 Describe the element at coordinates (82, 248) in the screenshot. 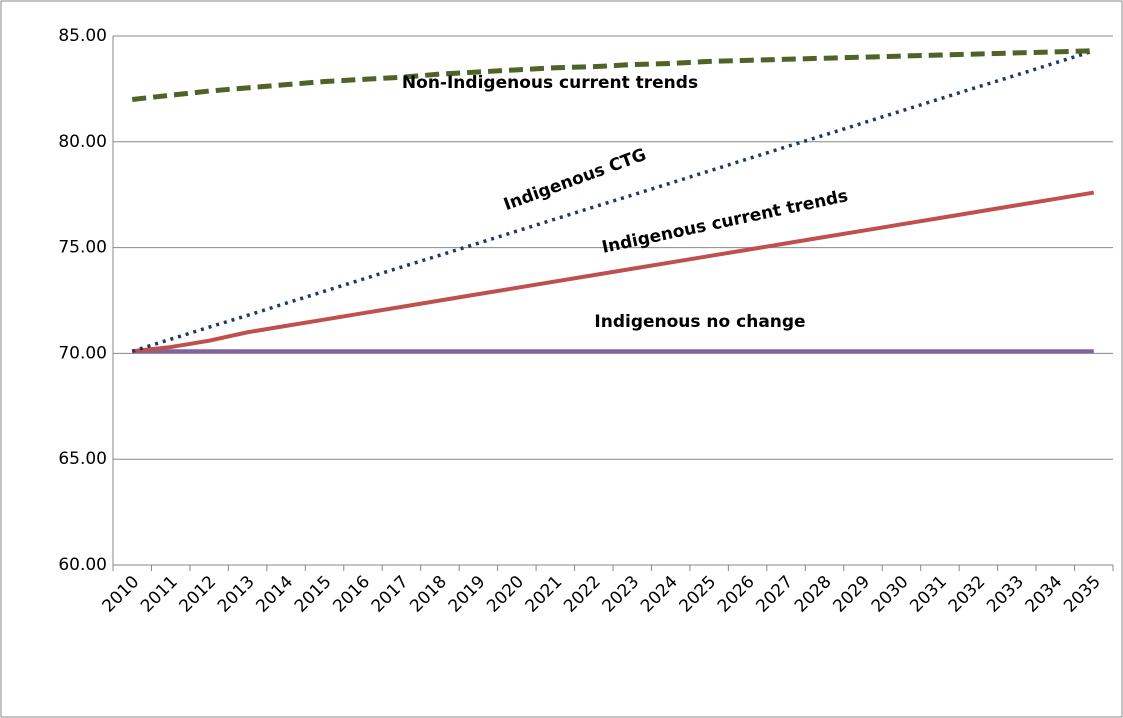

I see `y-tick-label: 75.00` at that location.